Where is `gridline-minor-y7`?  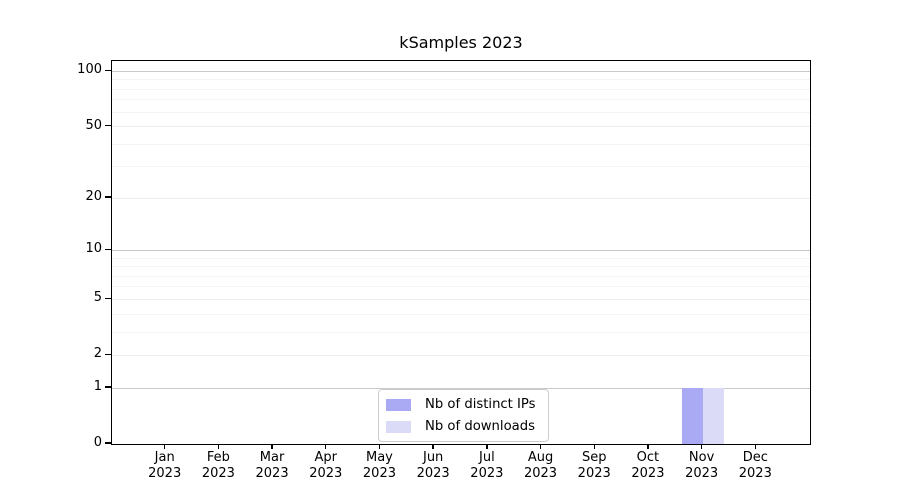
gridline-minor-y7 is located at coordinates (461, 276).